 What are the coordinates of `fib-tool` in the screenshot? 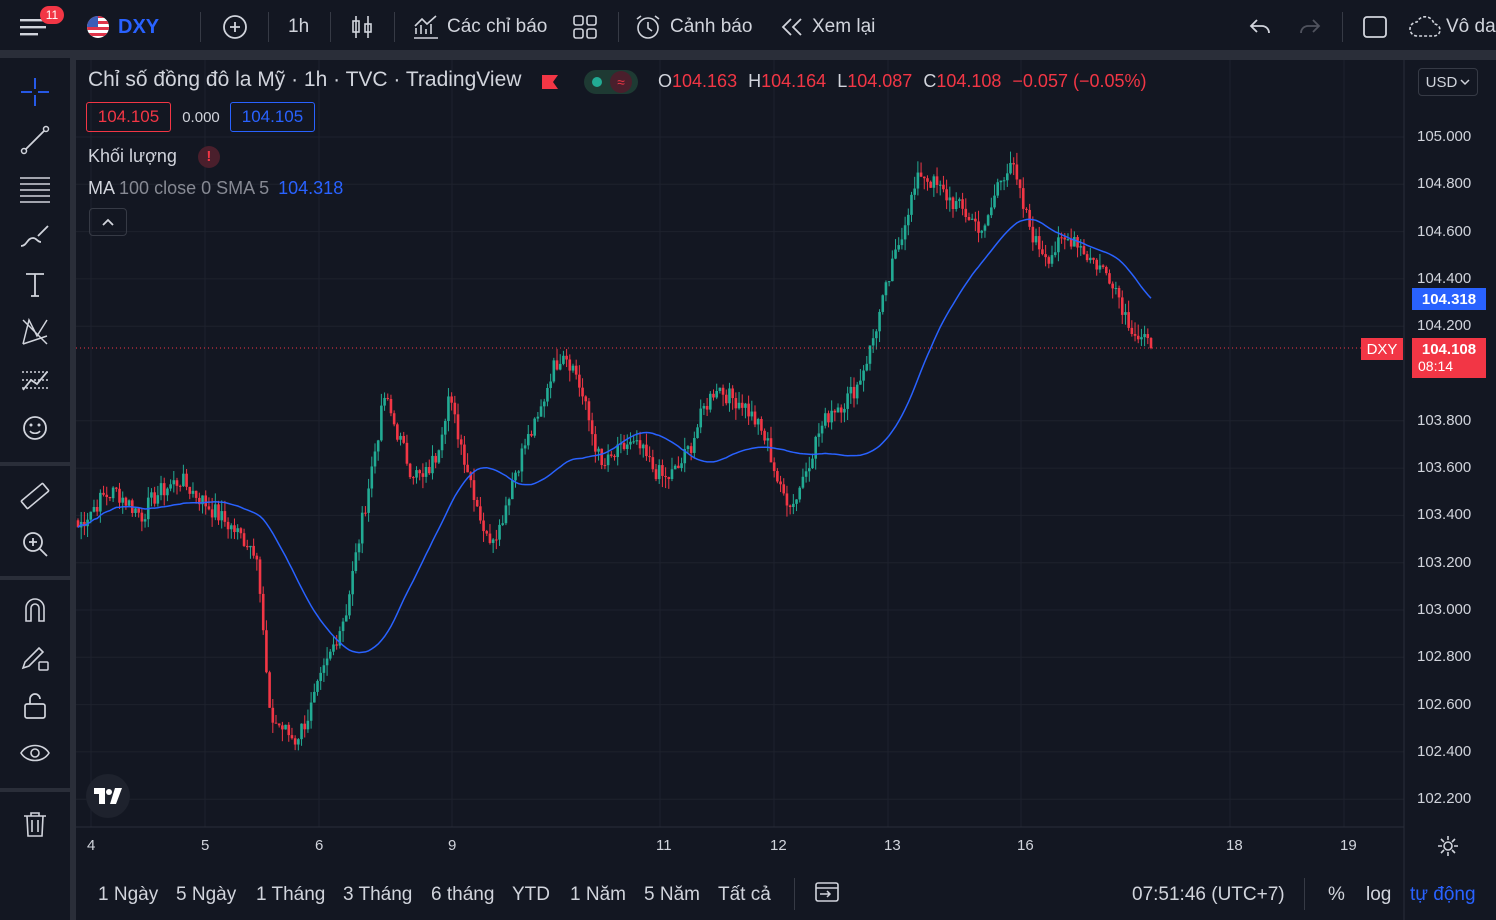 It's located at (35, 188).